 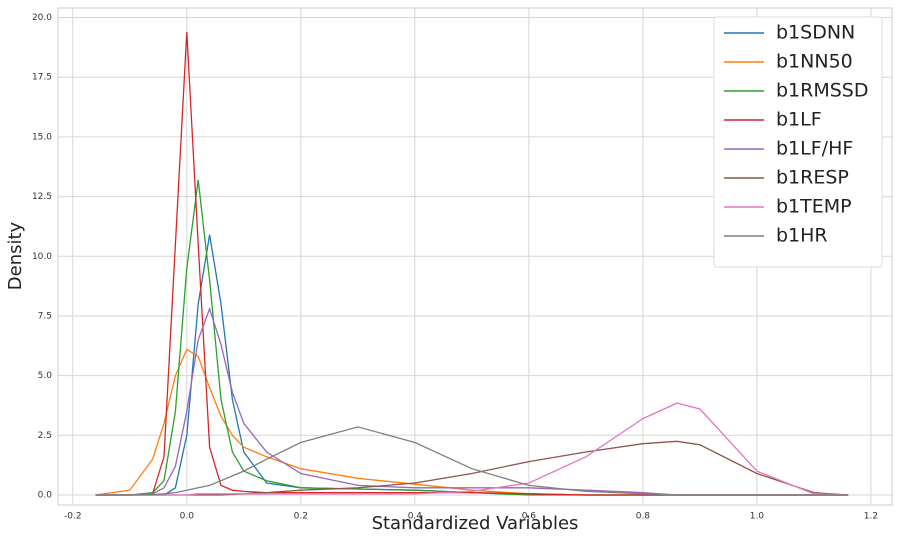 I want to click on y-tick-label: 20.0, so click(x=42, y=18).